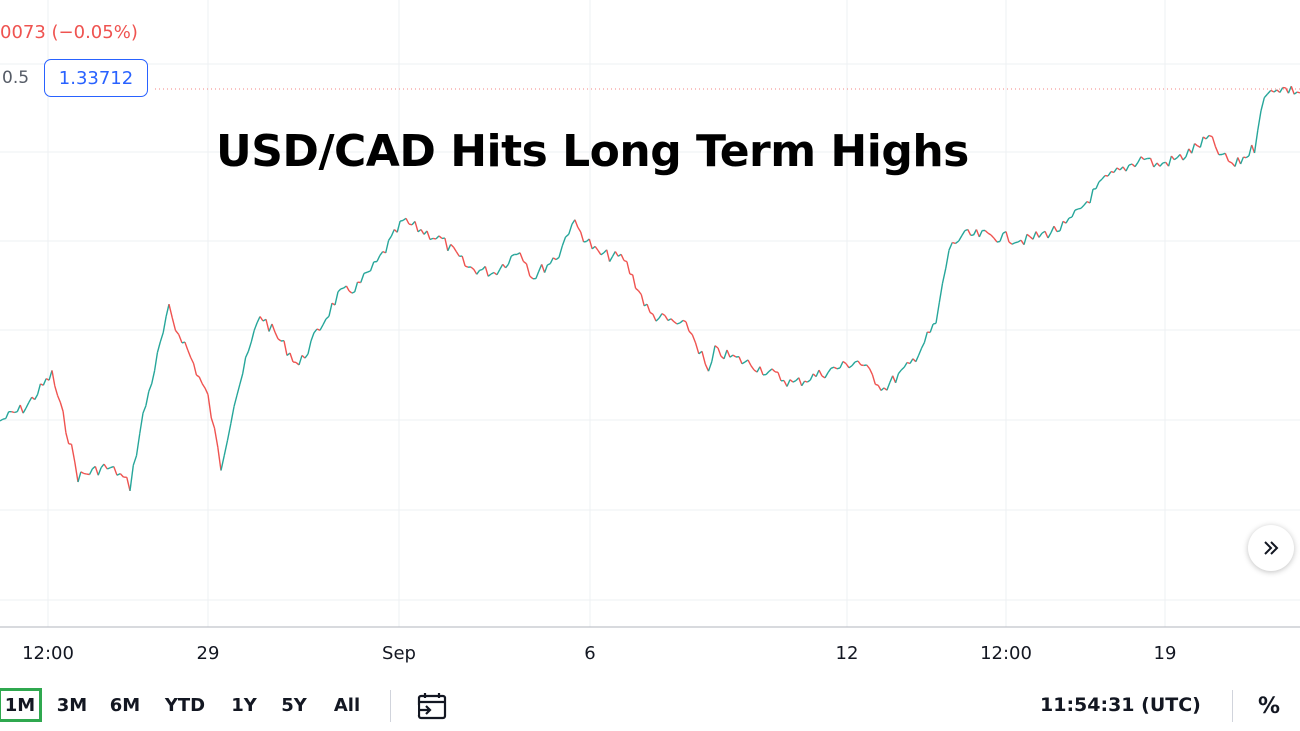 The image size is (1300, 731). What do you see at coordinates (294, 705) in the screenshot?
I see `range-button-5y: 5Y` at bounding box center [294, 705].